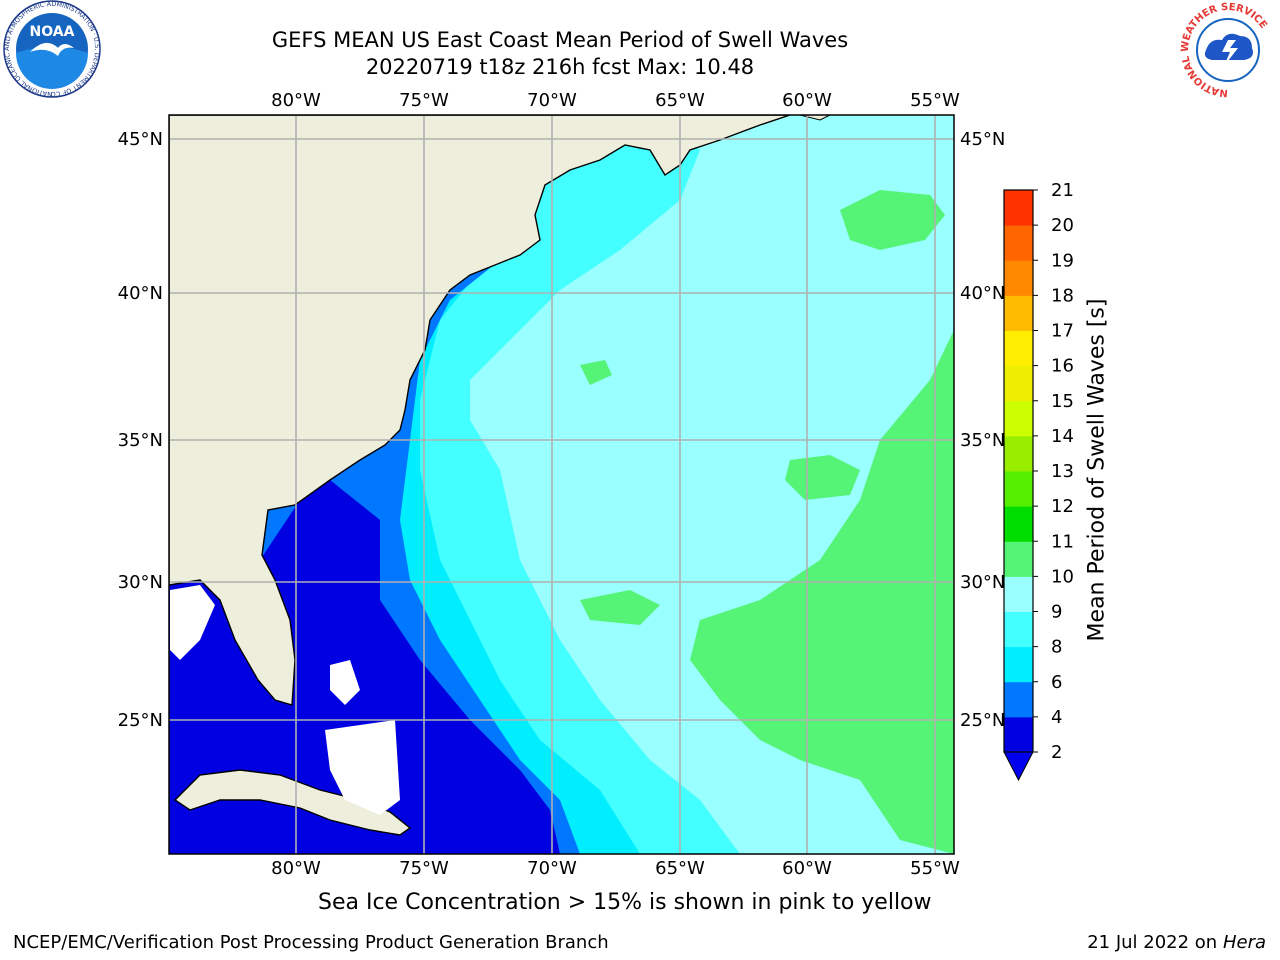  I want to click on contour-9-10-c, so click(620, 607).